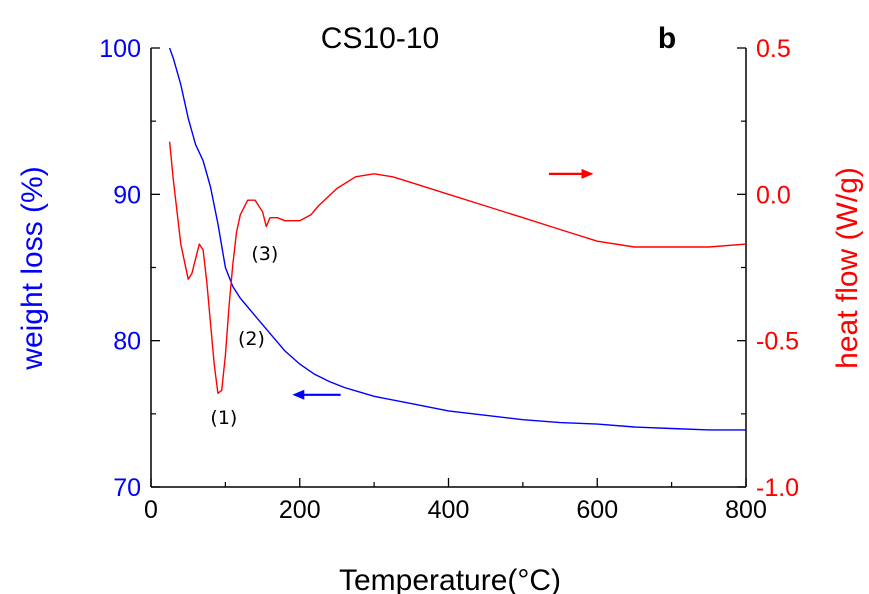 Image resolution: width=869 pixels, height=594 pixels. I want to click on right-axis-arrow-head, so click(587, 173).